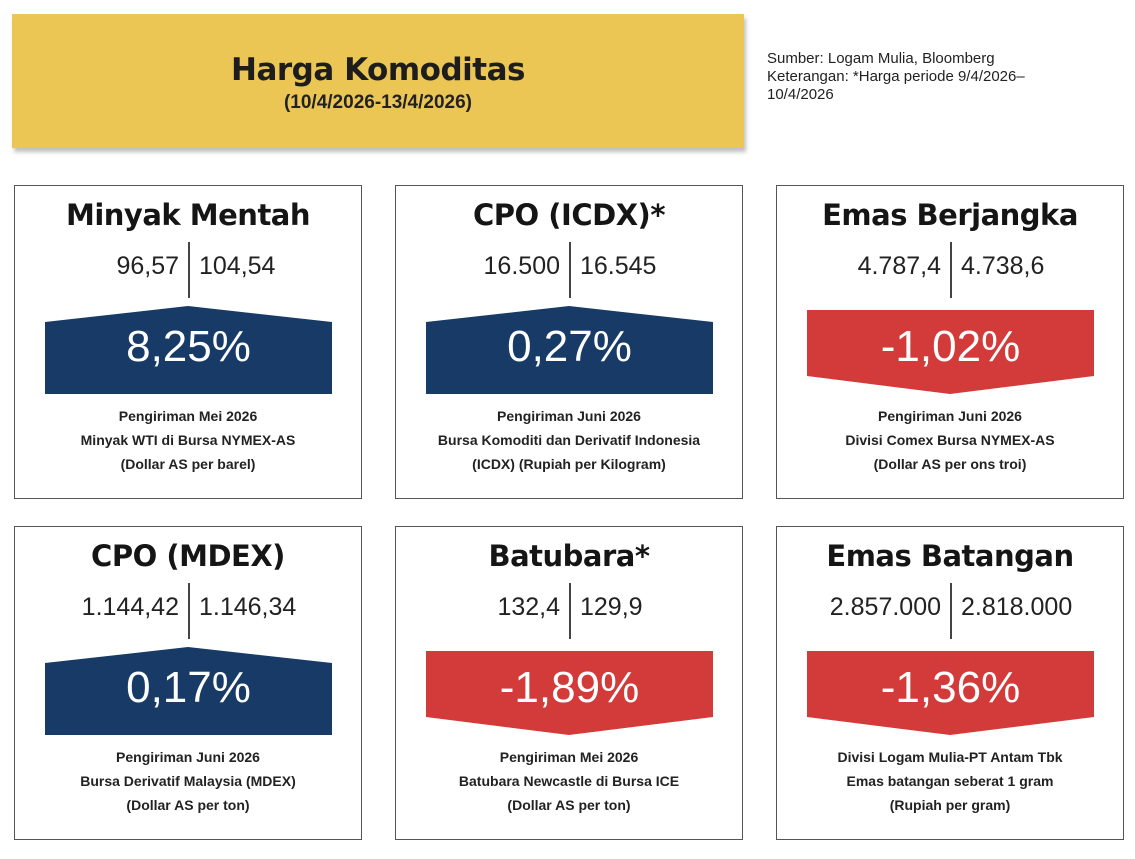 Image resolution: width=1135 pixels, height=859 pixels. I want to click on current-price: 104,54, so click(237, 266).